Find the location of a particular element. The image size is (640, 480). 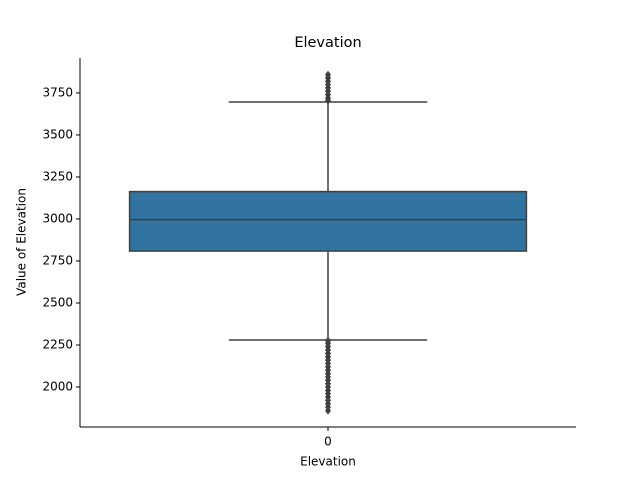

y-tick-label: 3750 is located at coordinates (57, 92).